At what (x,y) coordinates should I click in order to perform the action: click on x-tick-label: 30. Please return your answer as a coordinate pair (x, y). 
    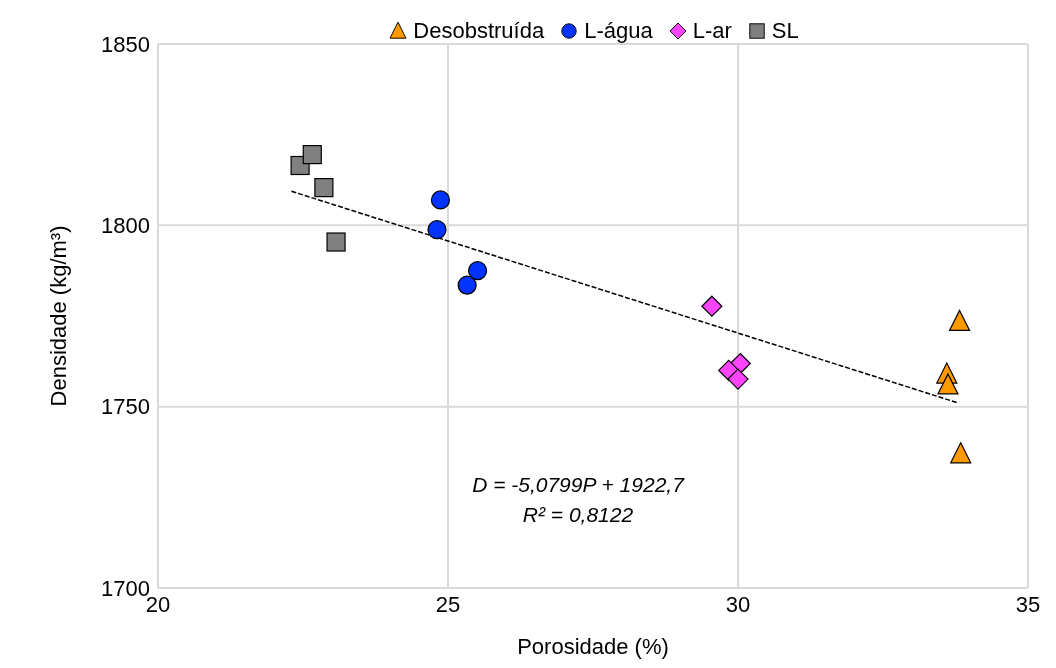
    Looking at the image, I should click on (738, 604).